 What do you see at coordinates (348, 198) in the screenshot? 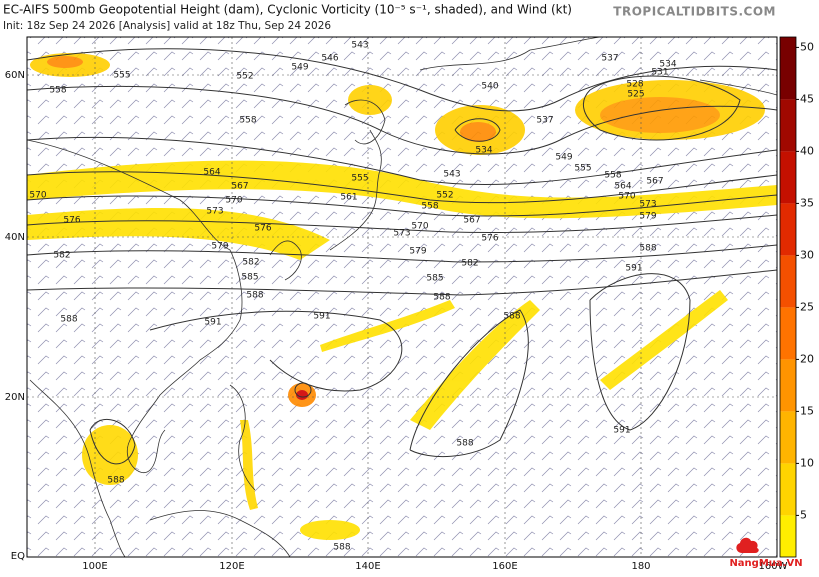
I see `contour-label: 561` at bounding box center [348, 198].